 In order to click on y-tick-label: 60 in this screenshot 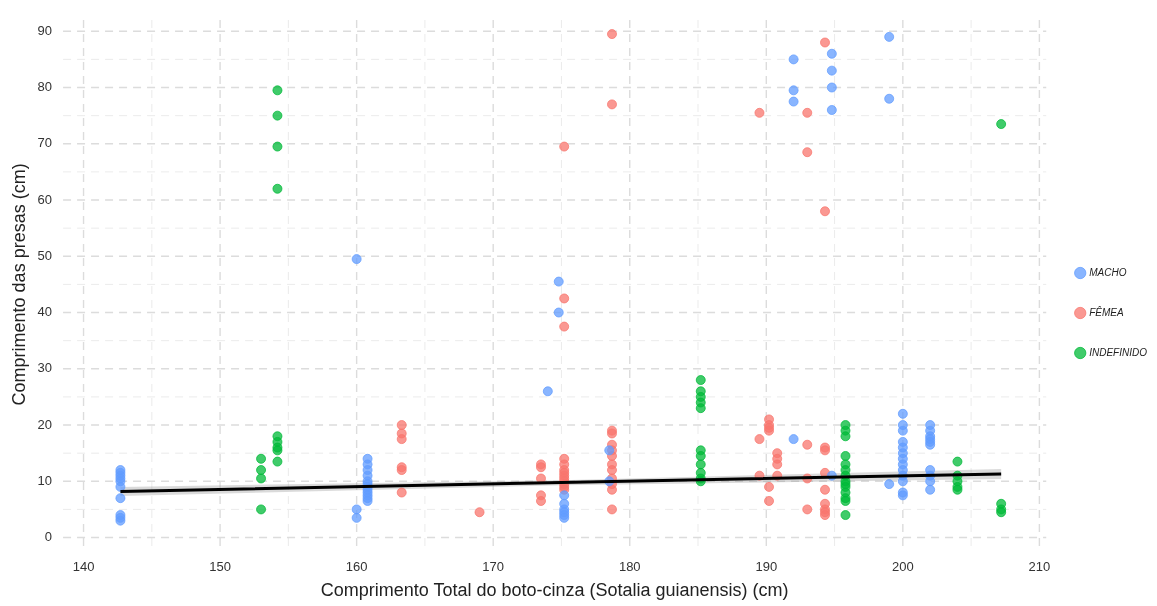, I will do `click(45, 199)`.